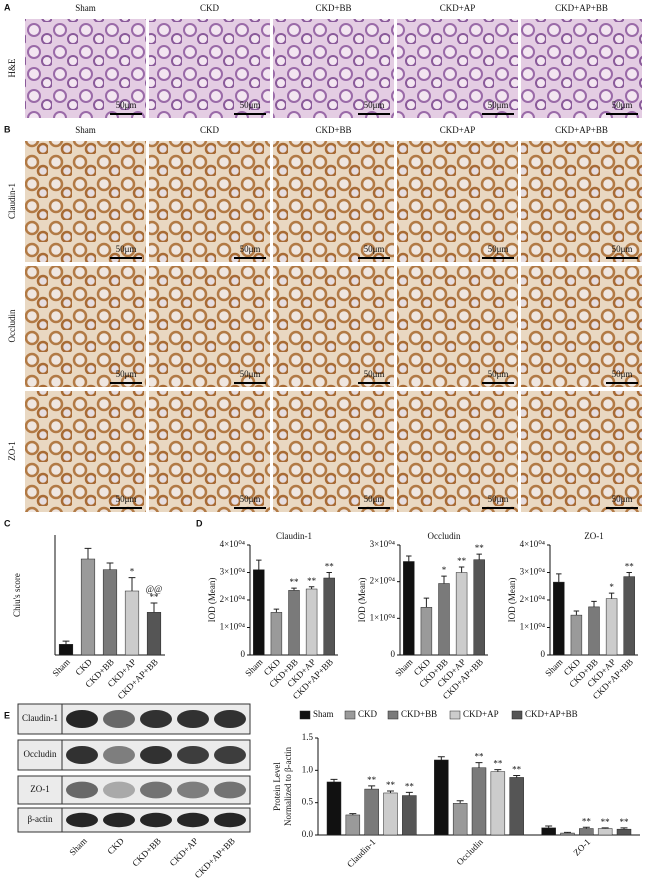 The image size is (650, 891). Describe the element at coordinates (7, 715) in the screenshot. I see `panel-label: E` at that location.